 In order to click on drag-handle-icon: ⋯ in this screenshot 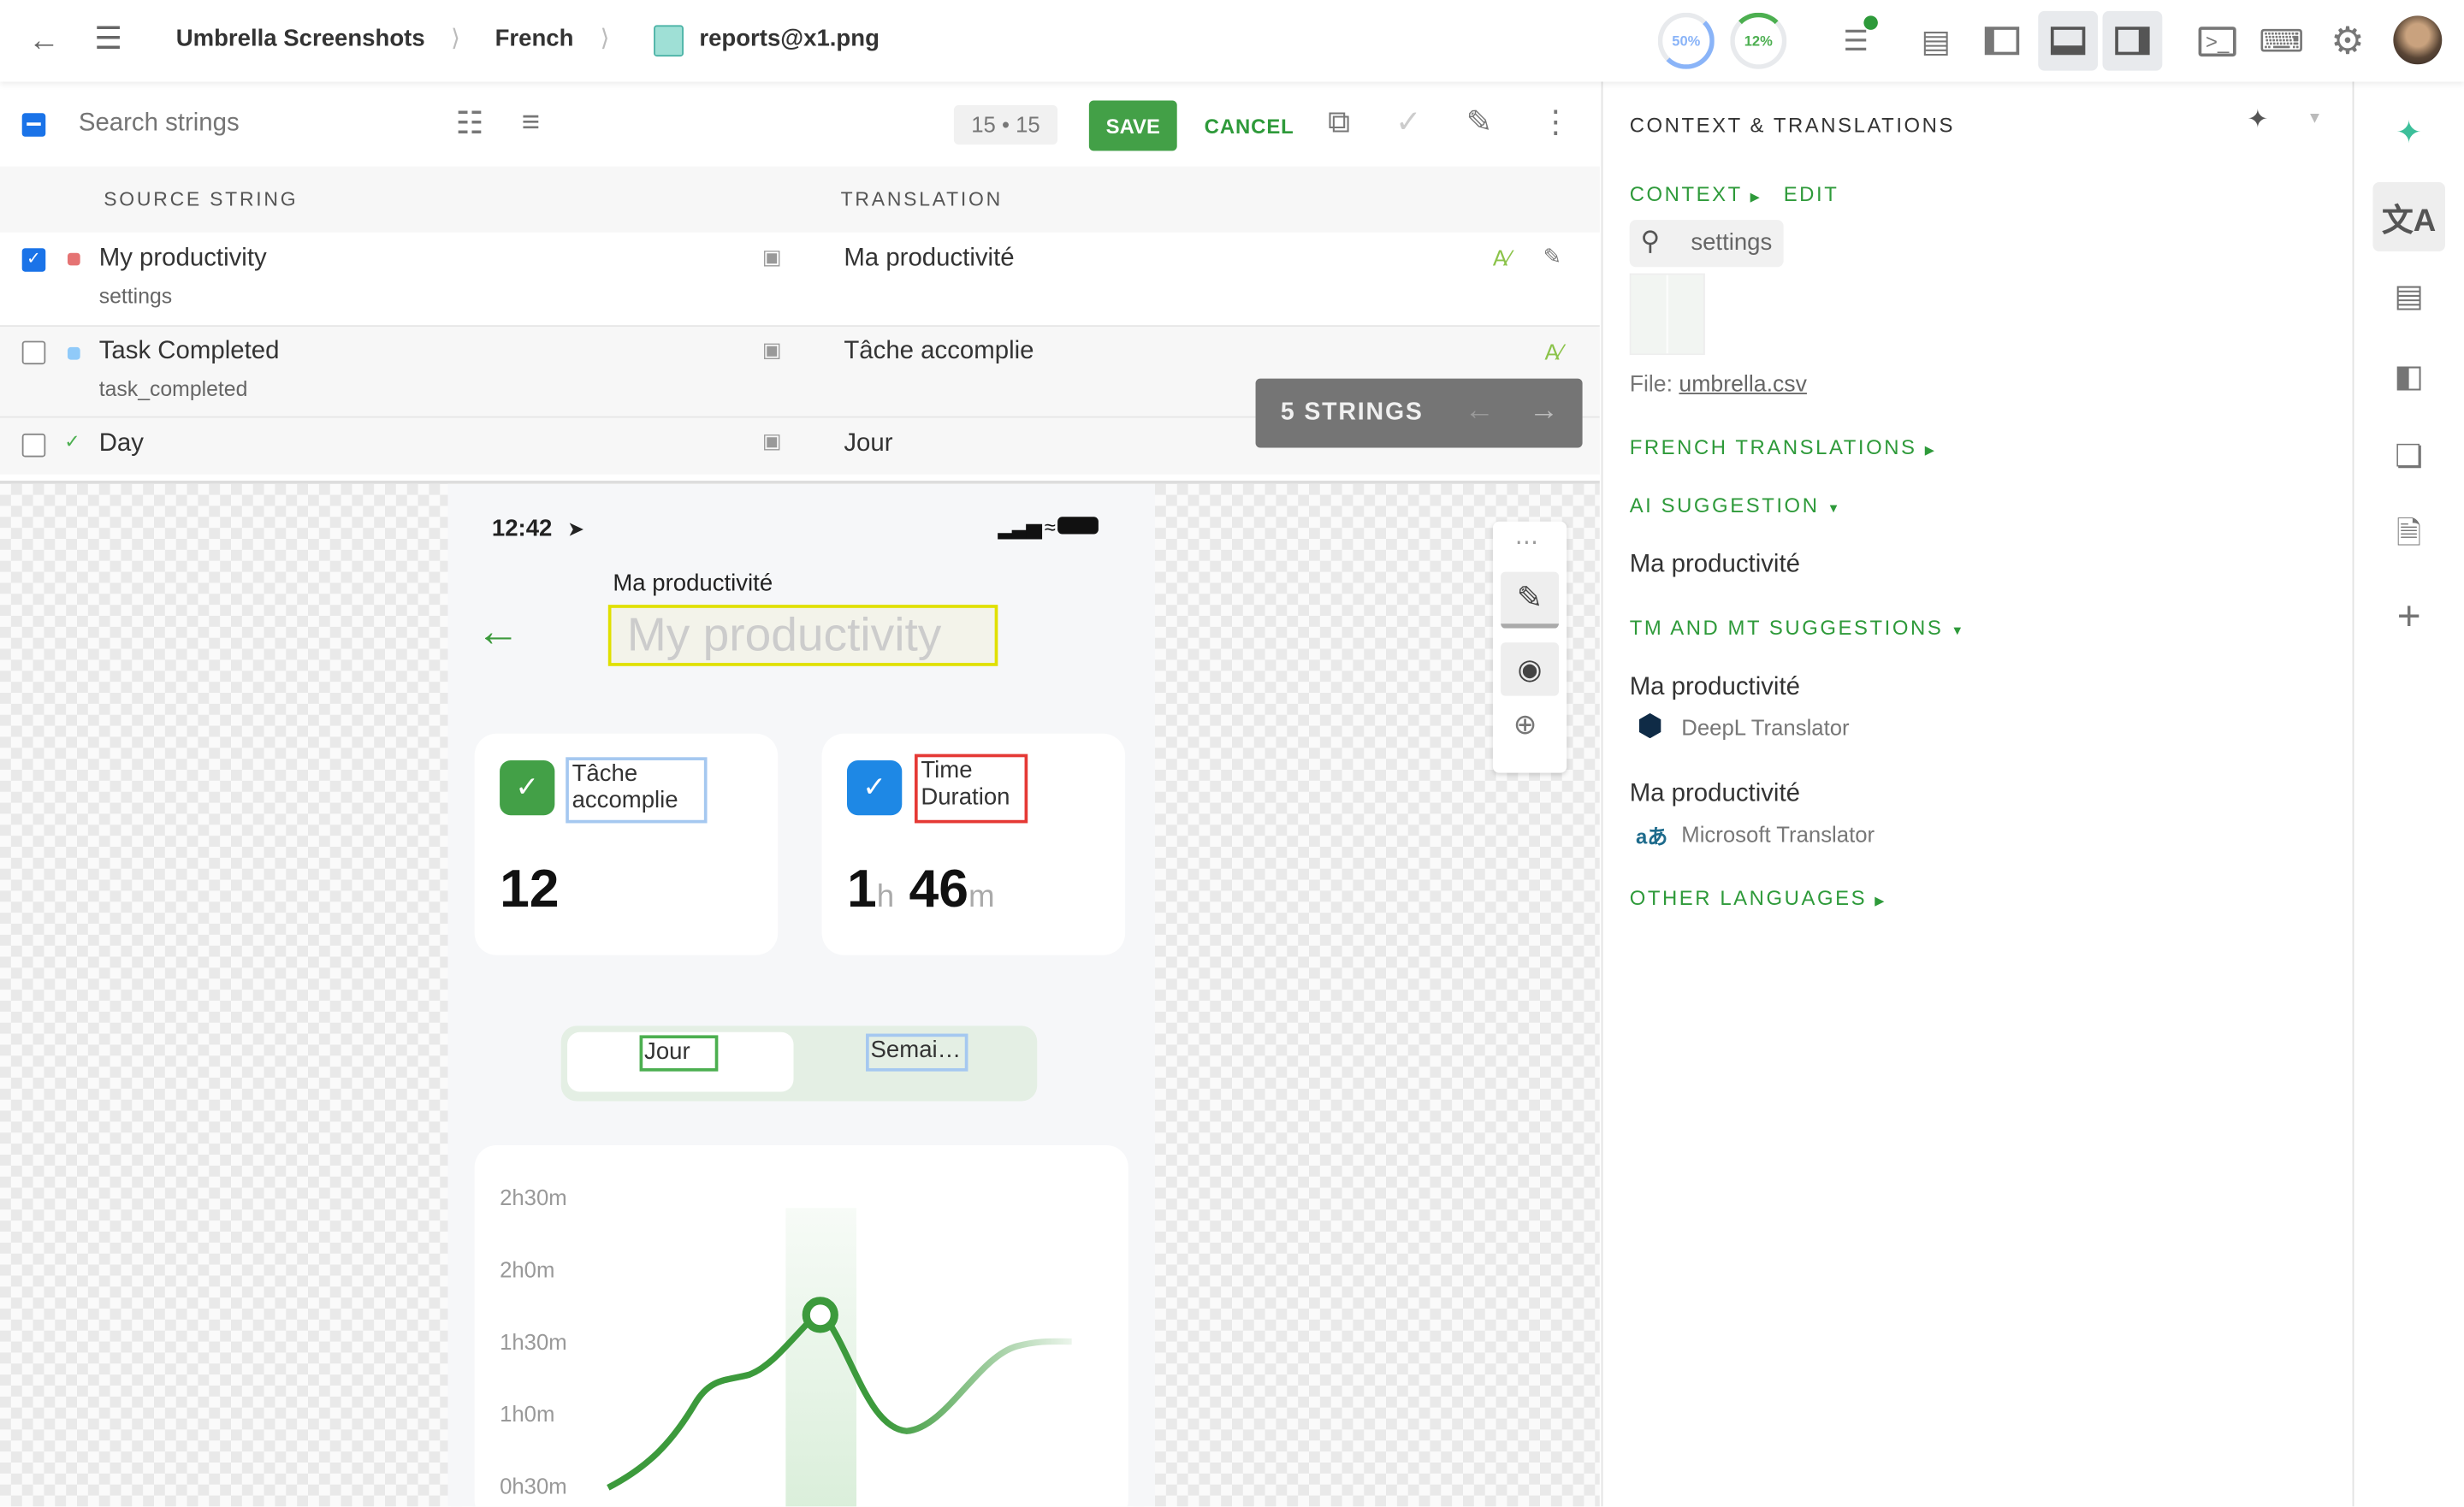, I will do `click(1526, 543)`.